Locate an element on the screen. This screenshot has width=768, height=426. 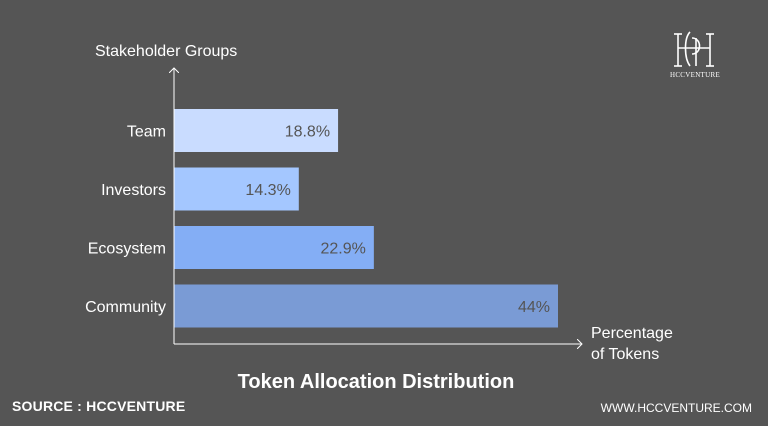
website-link: WWW.HCCVENTURE.COM is located at coordinates (676, 408).